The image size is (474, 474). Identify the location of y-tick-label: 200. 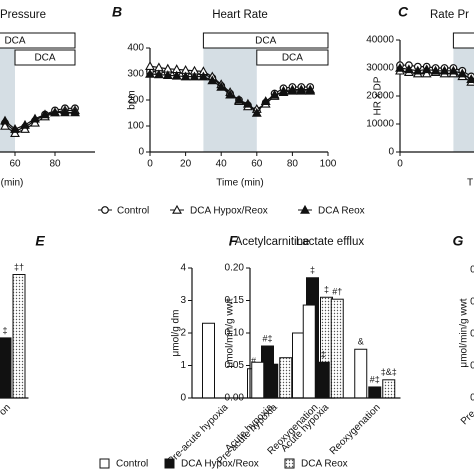
(135, 100).